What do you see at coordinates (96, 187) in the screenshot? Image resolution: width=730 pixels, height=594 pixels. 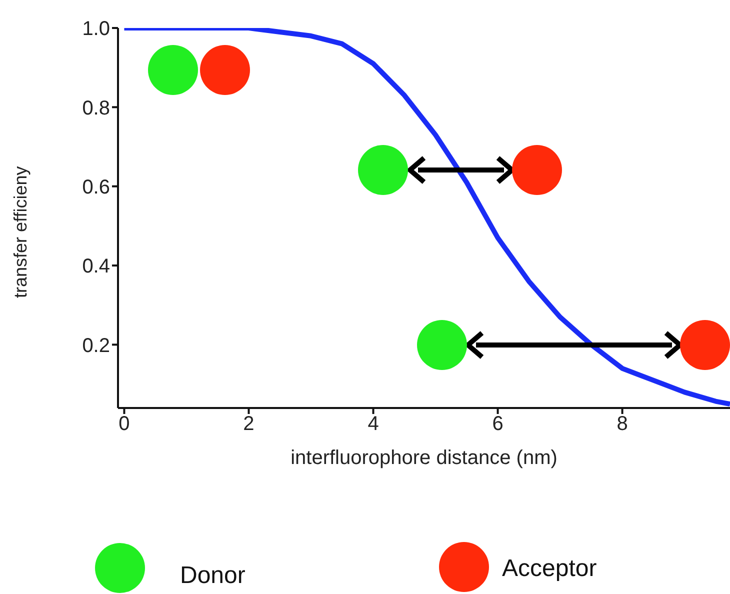 I see `y-tick-label: 0.6` at bounding box center [96, 187].